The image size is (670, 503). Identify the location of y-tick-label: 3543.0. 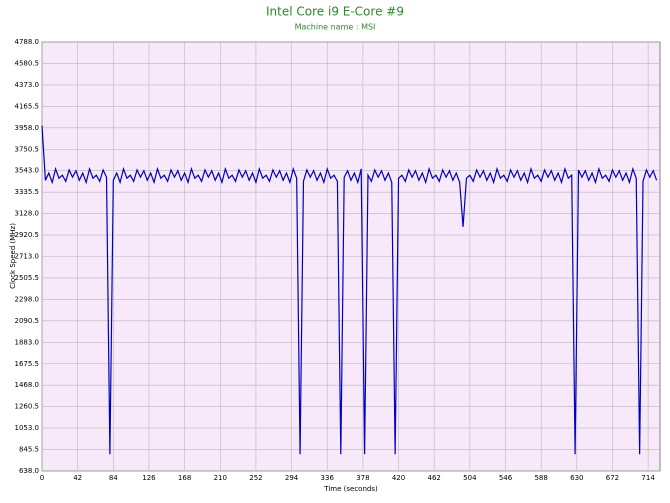
(27, 171).